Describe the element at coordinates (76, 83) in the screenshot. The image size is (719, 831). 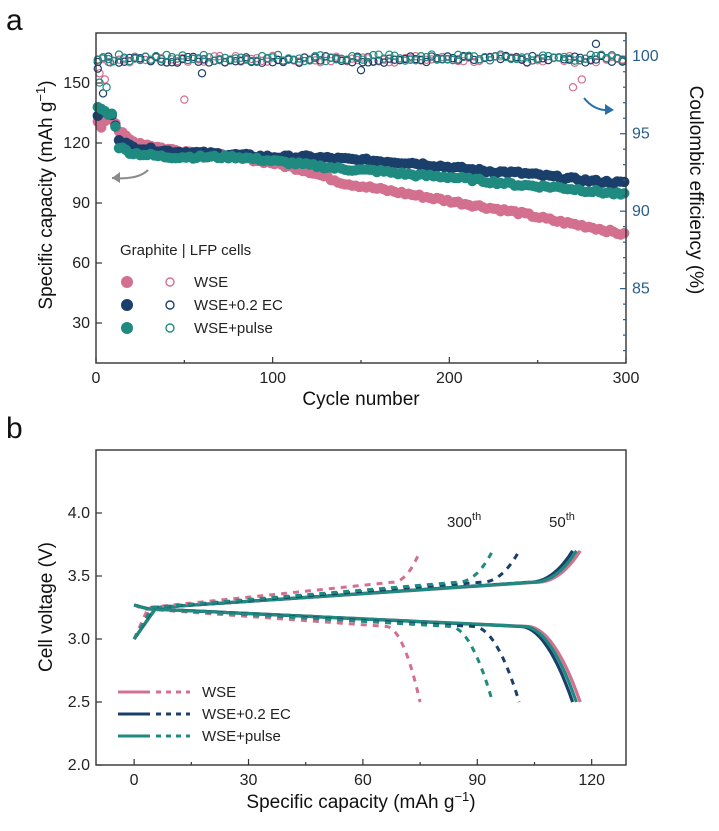
I see `y-tick-label-a: 150` at that location.